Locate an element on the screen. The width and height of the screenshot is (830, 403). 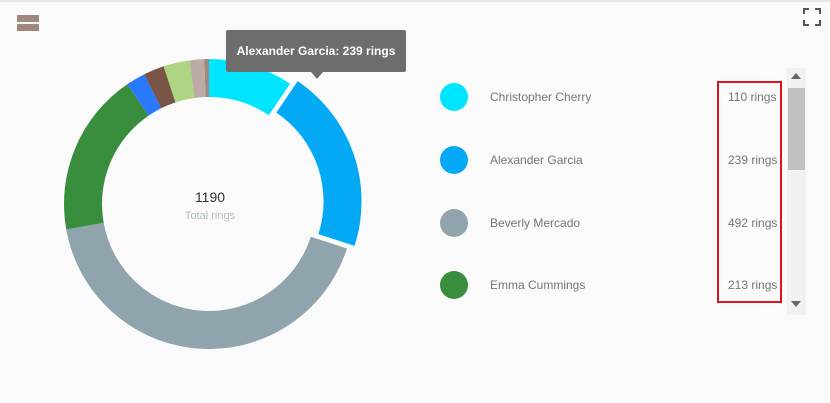
legend-name: Alexander Garcia is located at coordinates (536, 160).